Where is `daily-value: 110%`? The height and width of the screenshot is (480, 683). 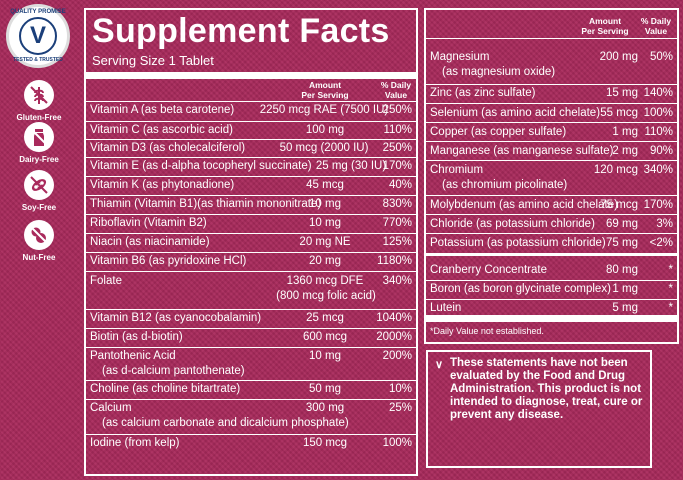 daily-value: 110% is located at coordinates (397, 130).